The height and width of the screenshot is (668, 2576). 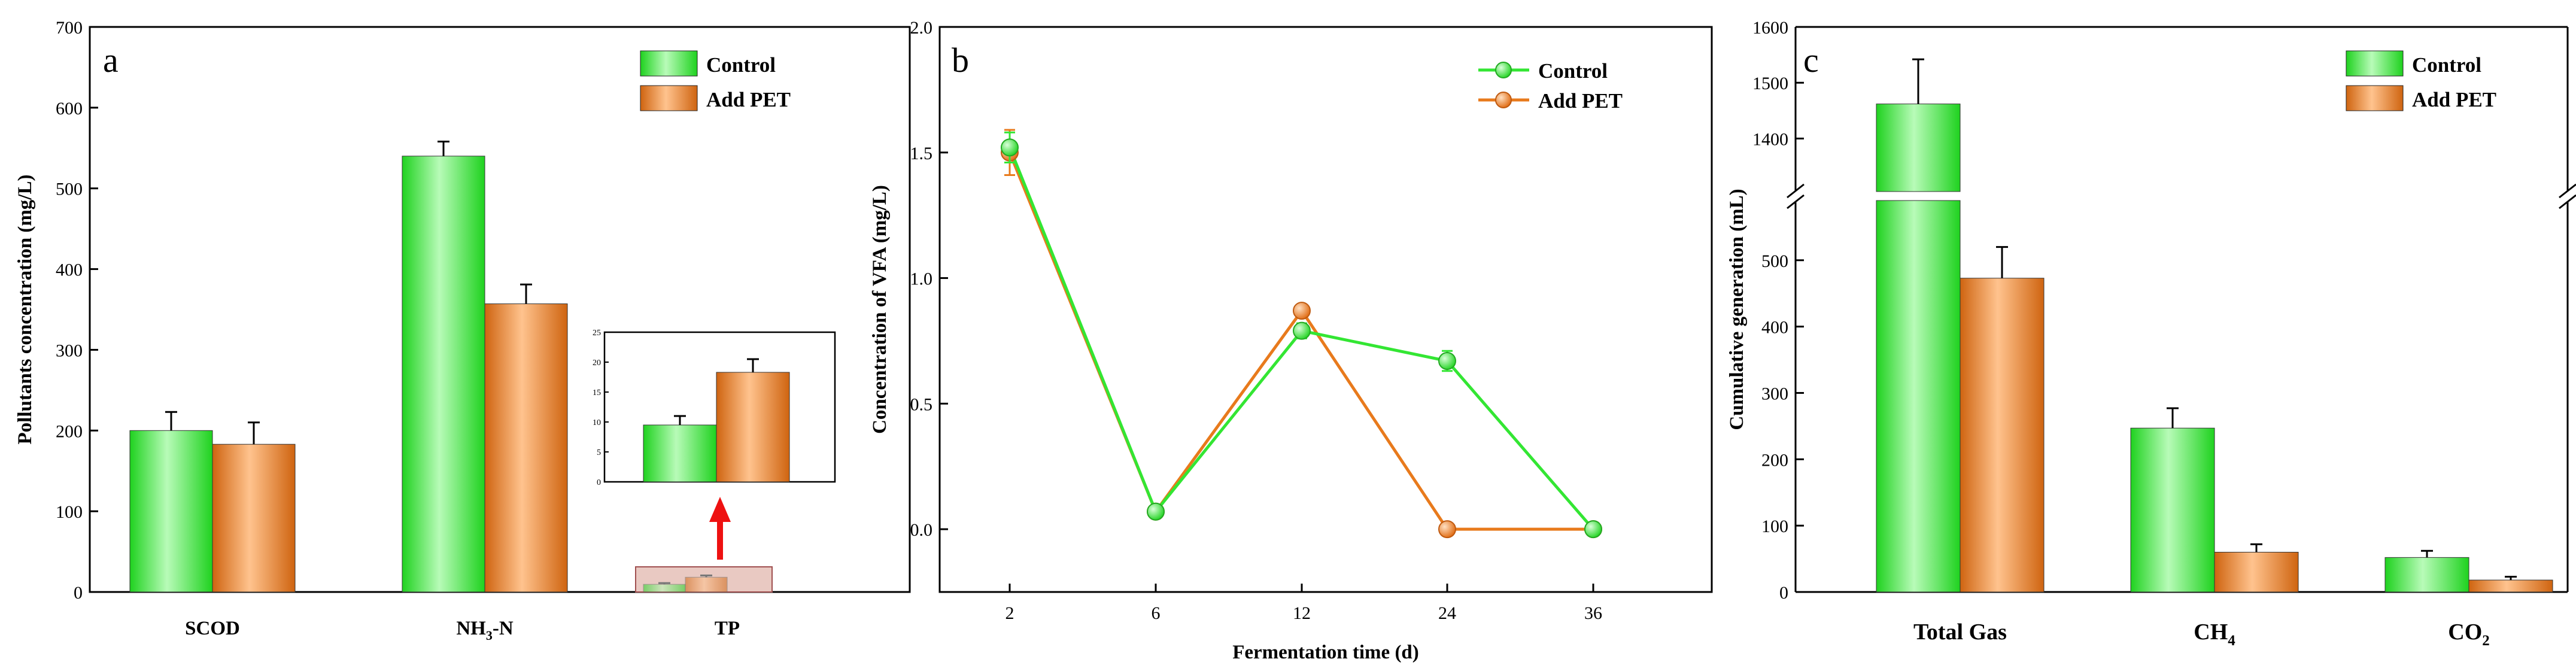 What do you see at coordinates (597, 422) in the screenshot?
I see `inset-tick-label: 10` at bounding box center [597, 422].